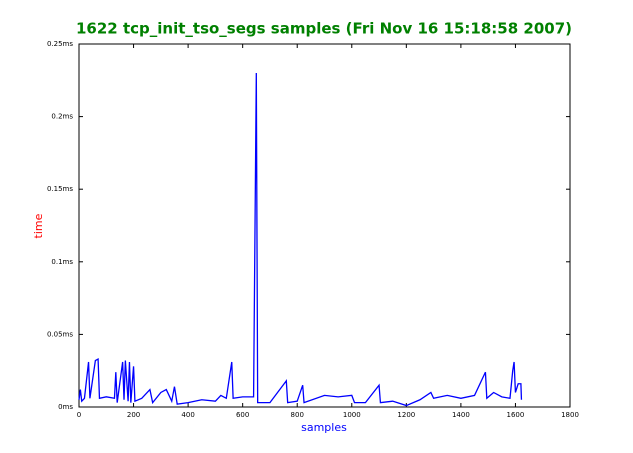 The width and height of the screenshot is (633, 453). What do you see at coordinates (461, 415) in the screenshot?
I see `x-tick-label: 1400` at bounding box center [461, 415].